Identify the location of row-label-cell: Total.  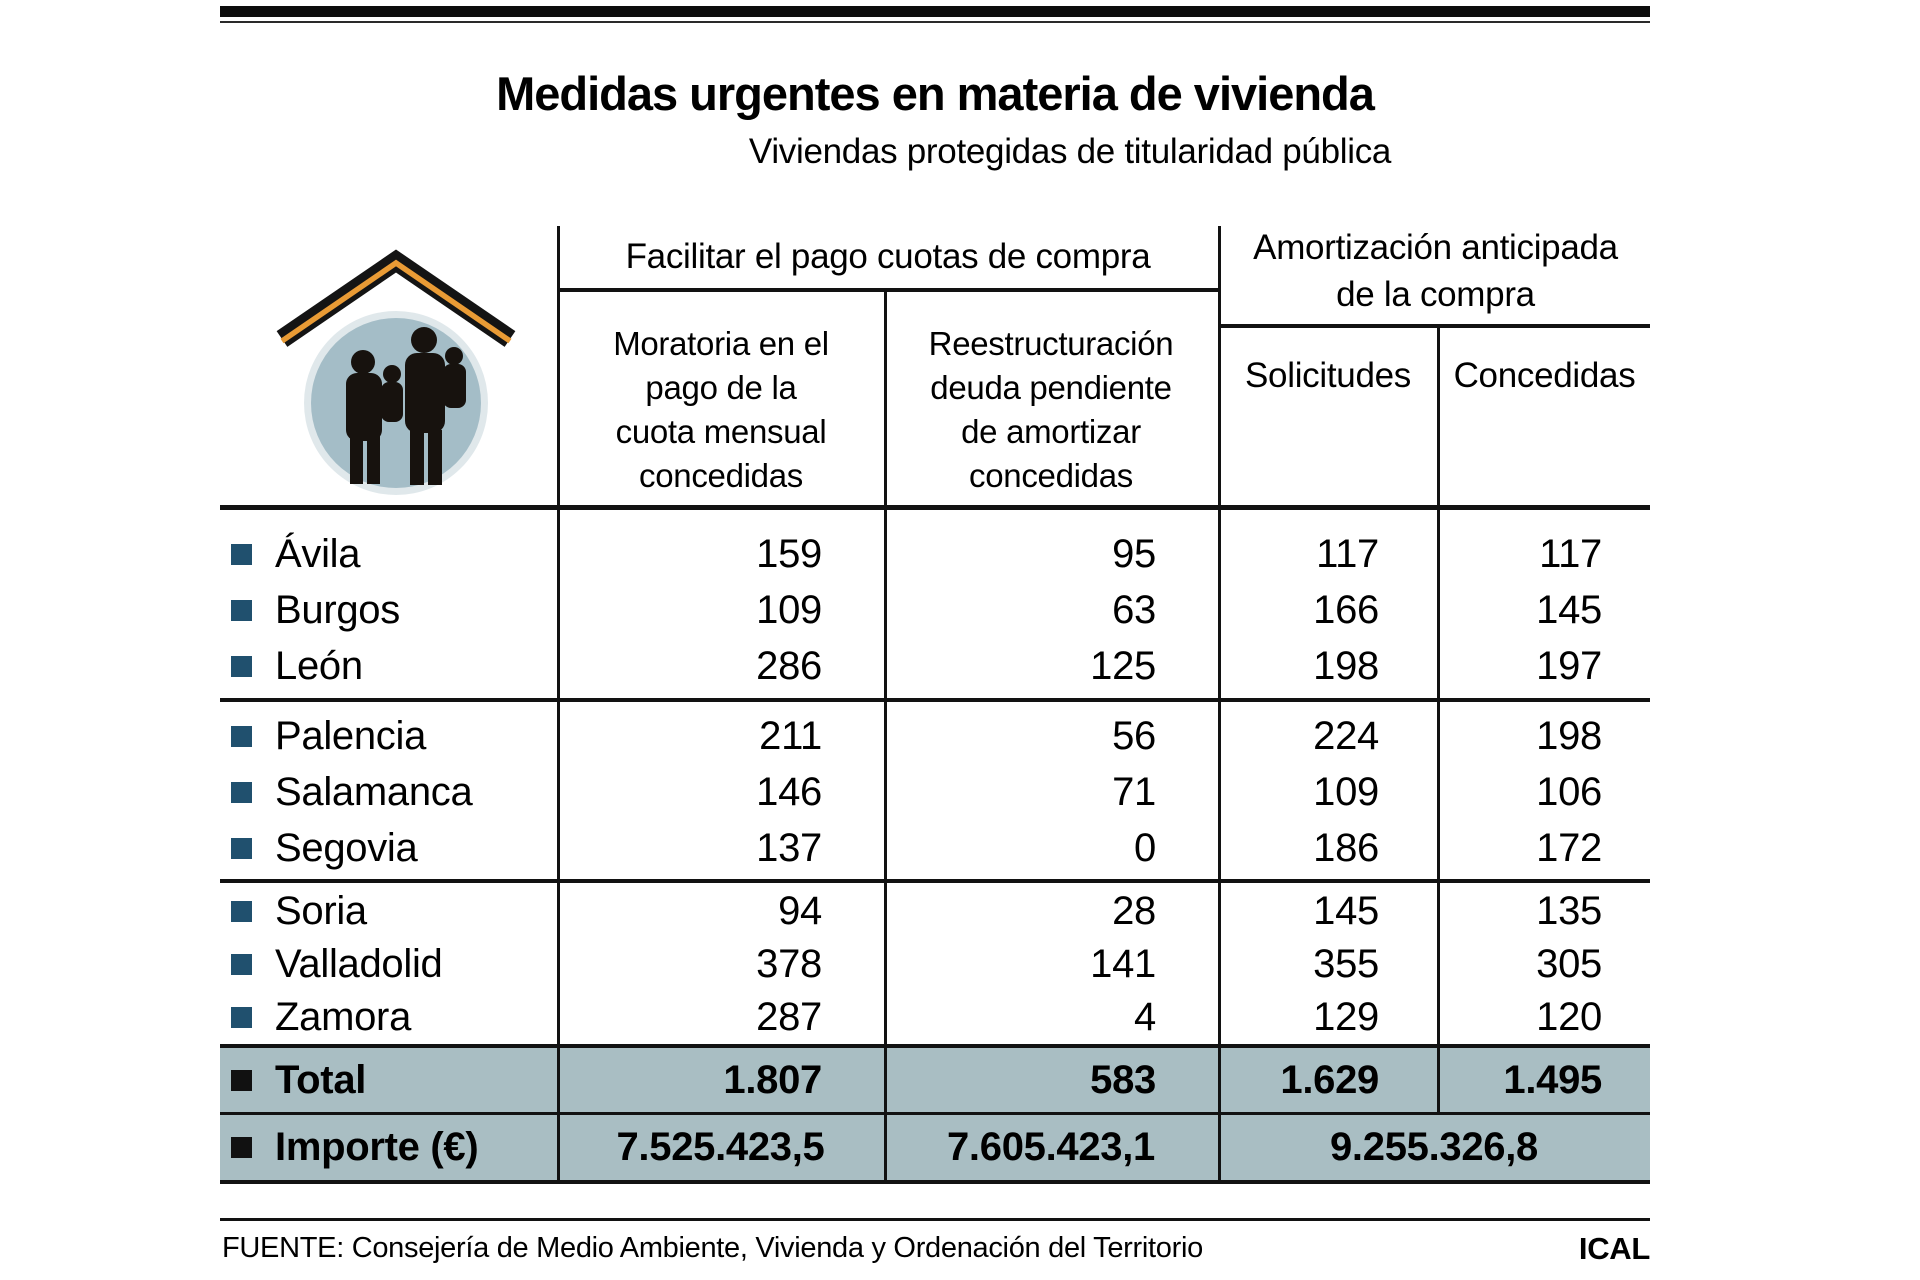
(388, 1080).